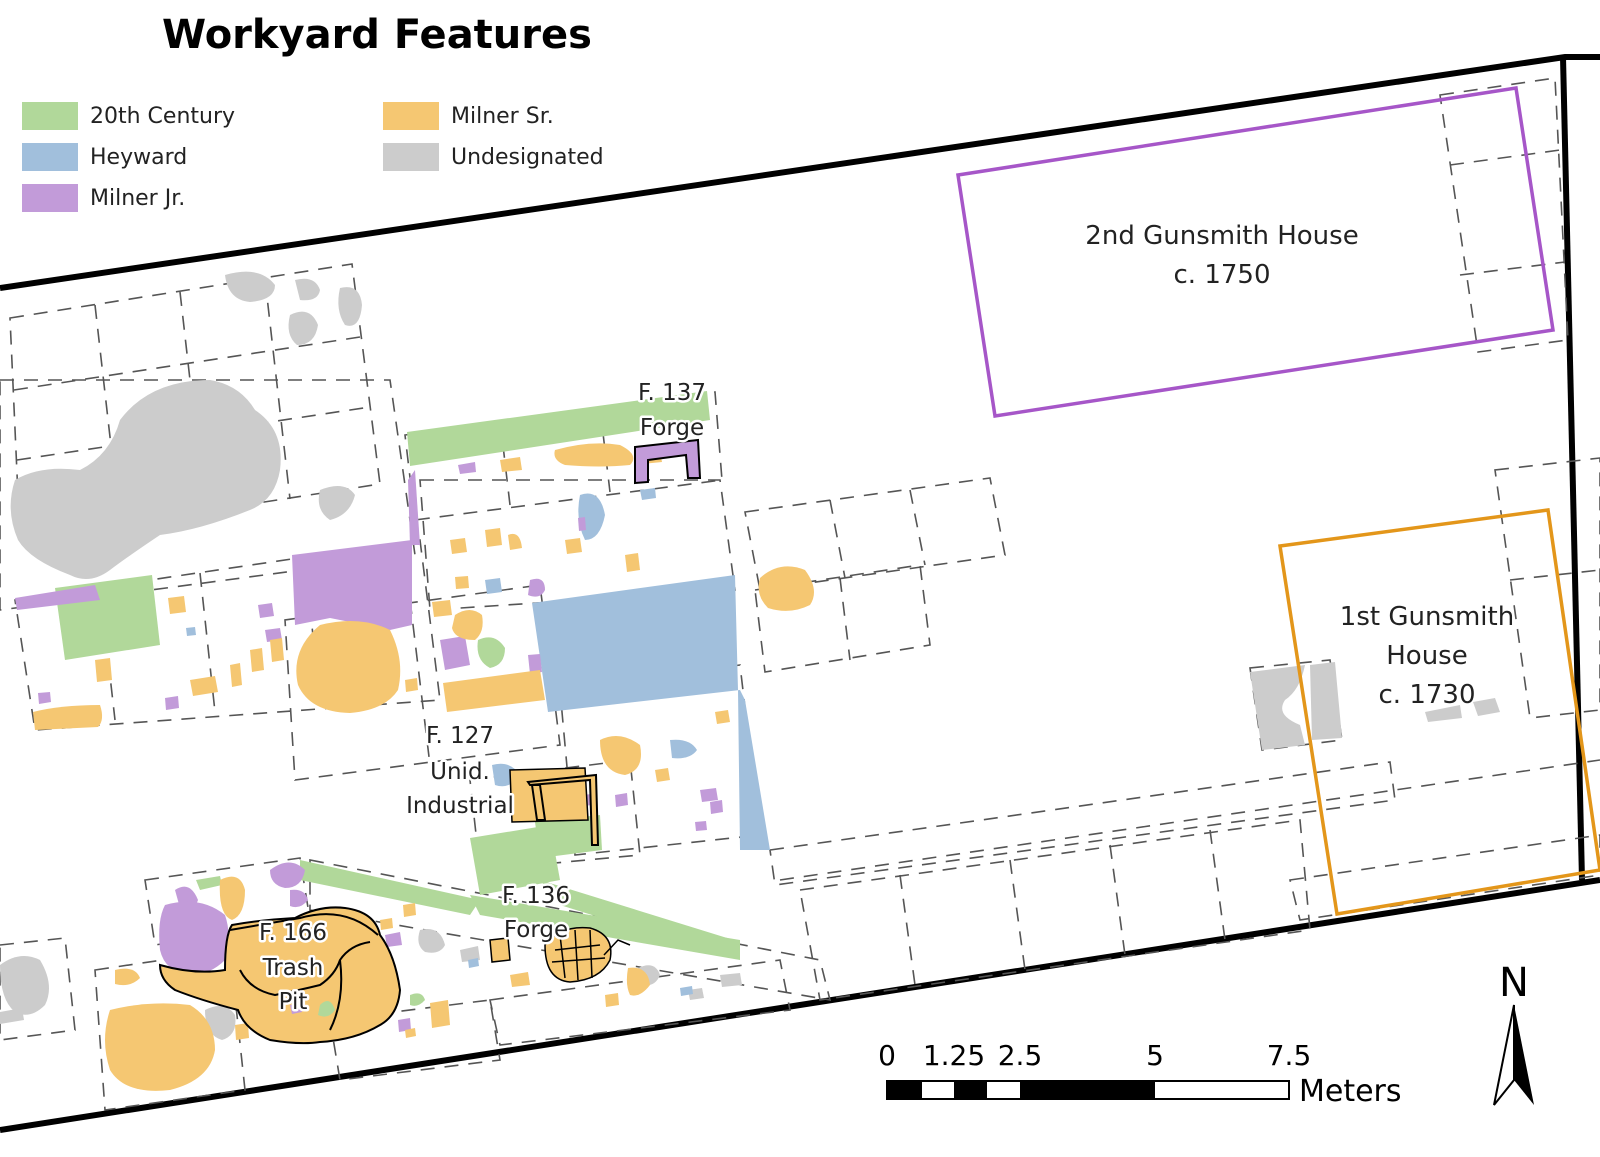  Describe the element at coordinates (560, 954) in the screenshot. I see `feature-f136-outline` at that location.